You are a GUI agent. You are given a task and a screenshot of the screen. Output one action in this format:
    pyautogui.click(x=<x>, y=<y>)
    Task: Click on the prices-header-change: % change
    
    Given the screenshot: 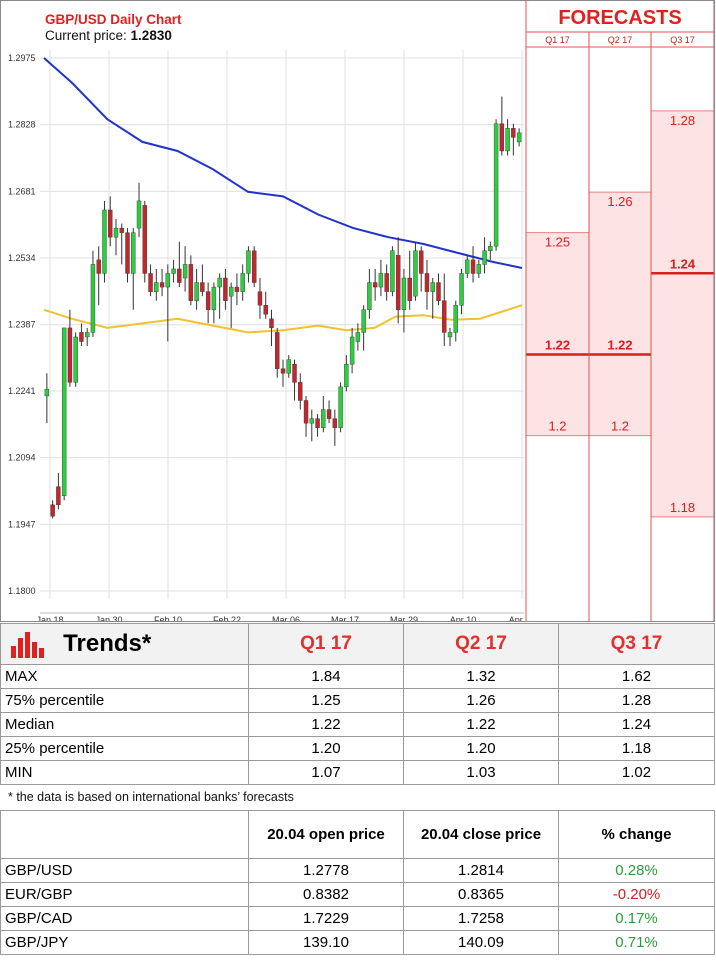 What is the action you would take?
    pyautogui.click(x=636, y=834)
    